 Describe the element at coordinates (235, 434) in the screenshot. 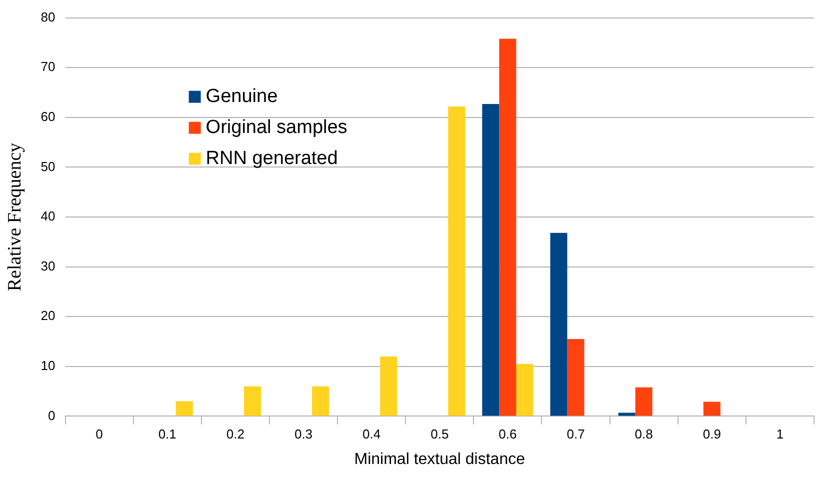

I see `x-tick-label: 0.2` at that location.